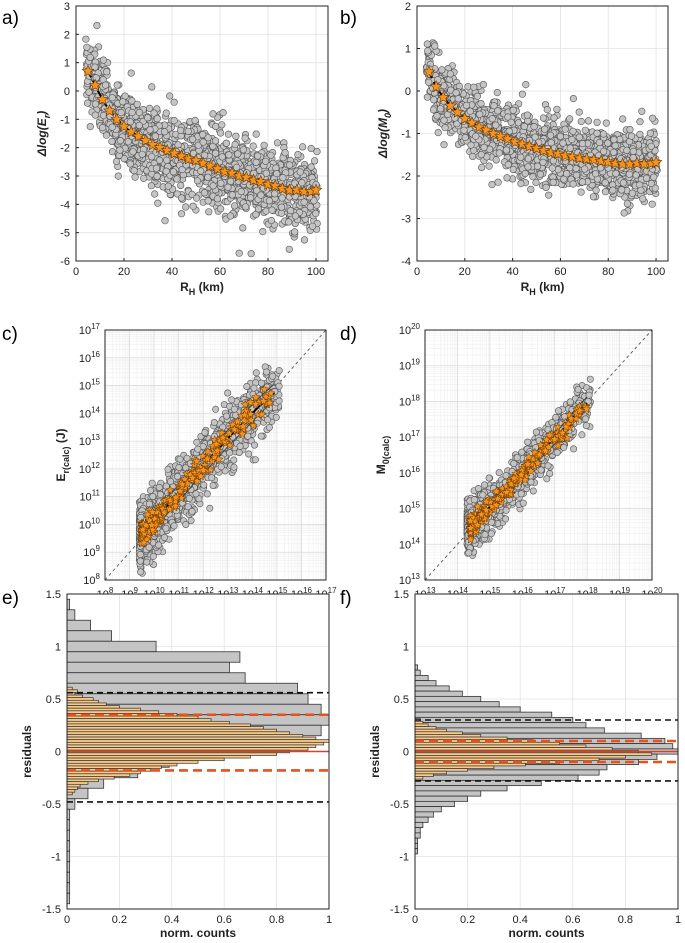 This screenshot has width=685, height=943. What do you see at coordinates (10, 18) in the screenshot?
I see `panel-label-a: a)` at bounding box center [10, 18].